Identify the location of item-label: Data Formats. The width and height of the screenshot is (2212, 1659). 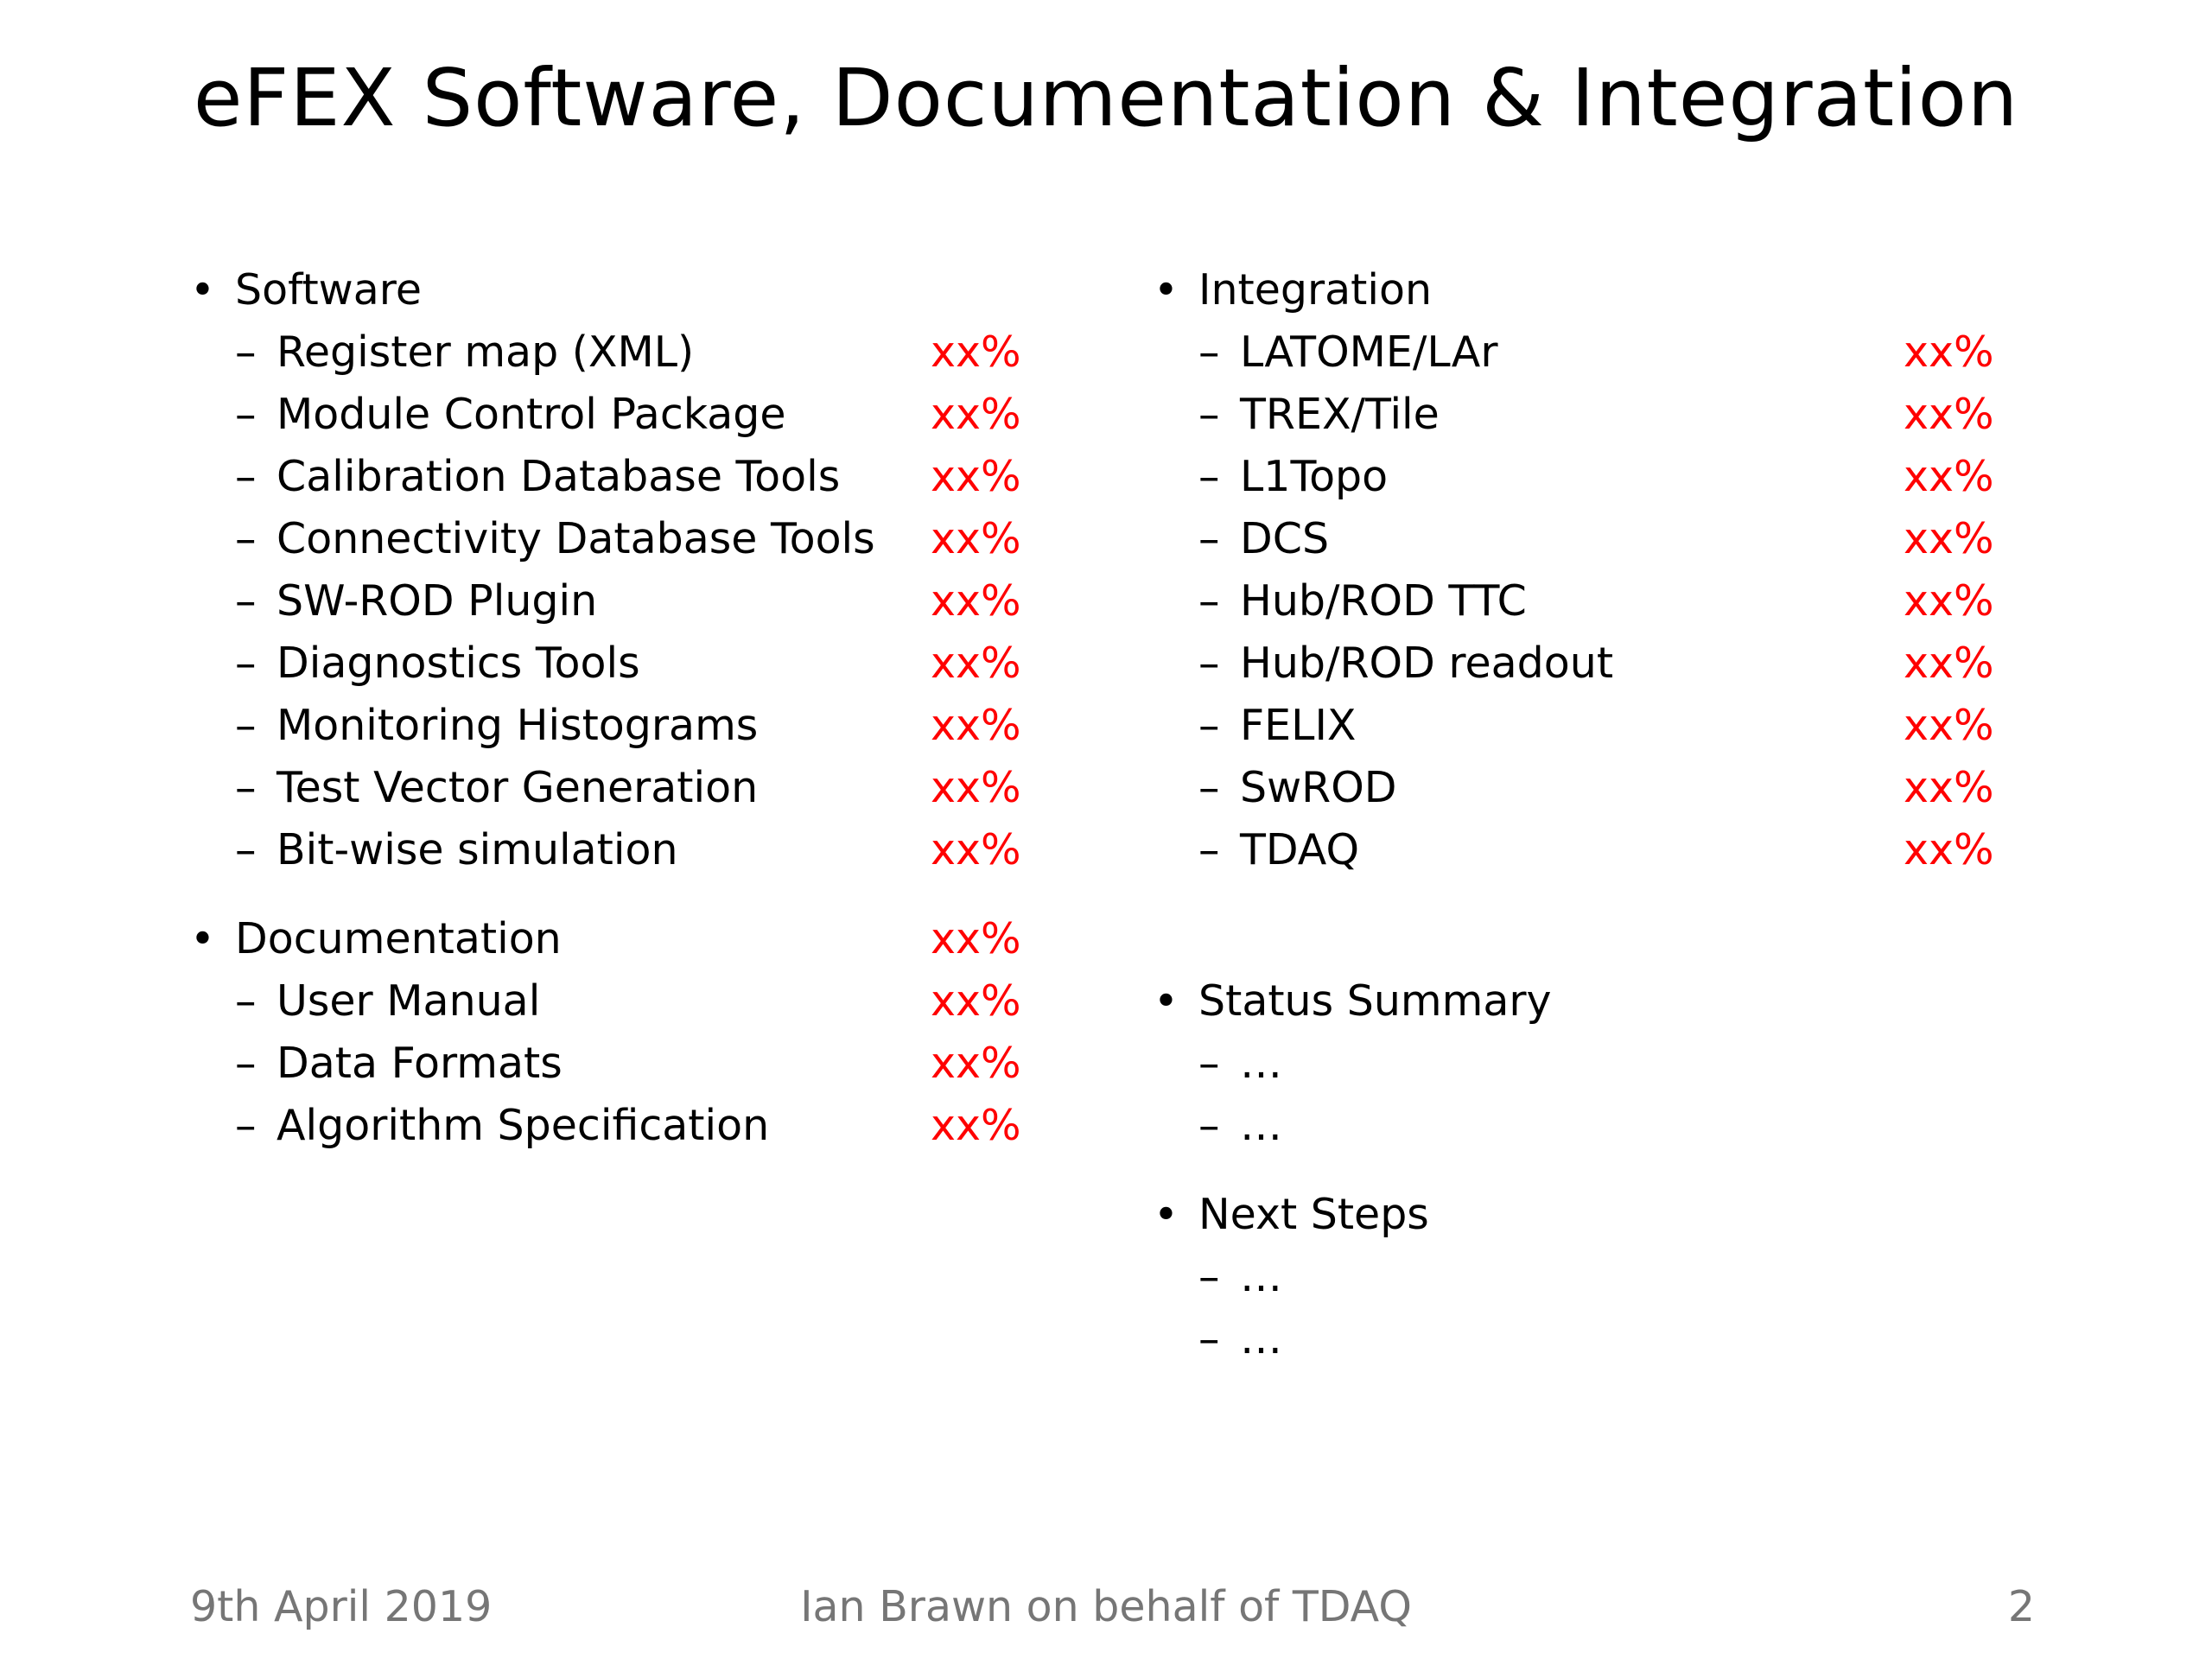
(419, 1063).